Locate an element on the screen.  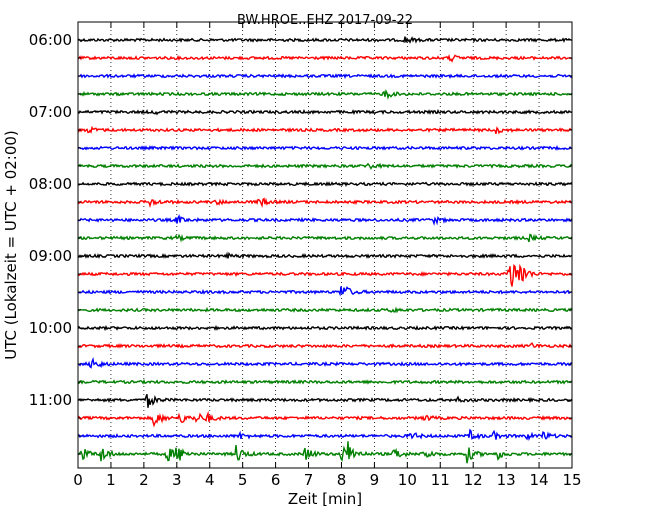
x-tick-label: 7 is located at coordinates (309, 480).